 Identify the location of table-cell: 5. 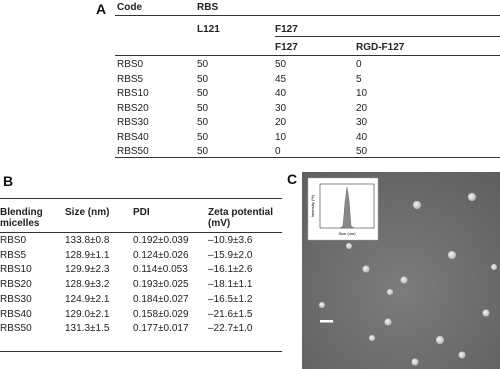
(359, 79).